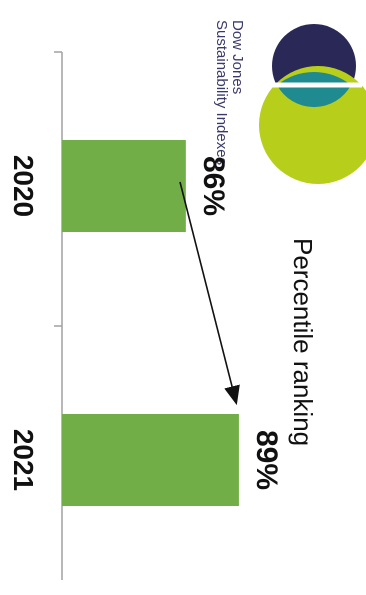 The image size is (366, 595). What do you see at coordinates (237, 57) in the screenshot?
I see `logo-line1: Dow Jones` at bounding box center [237, 57].